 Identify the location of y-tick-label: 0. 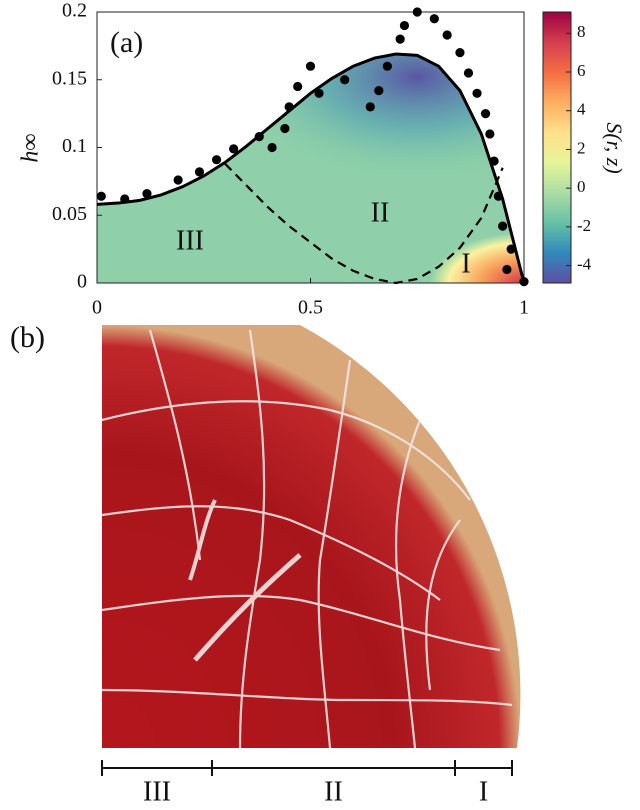
(82, 282).